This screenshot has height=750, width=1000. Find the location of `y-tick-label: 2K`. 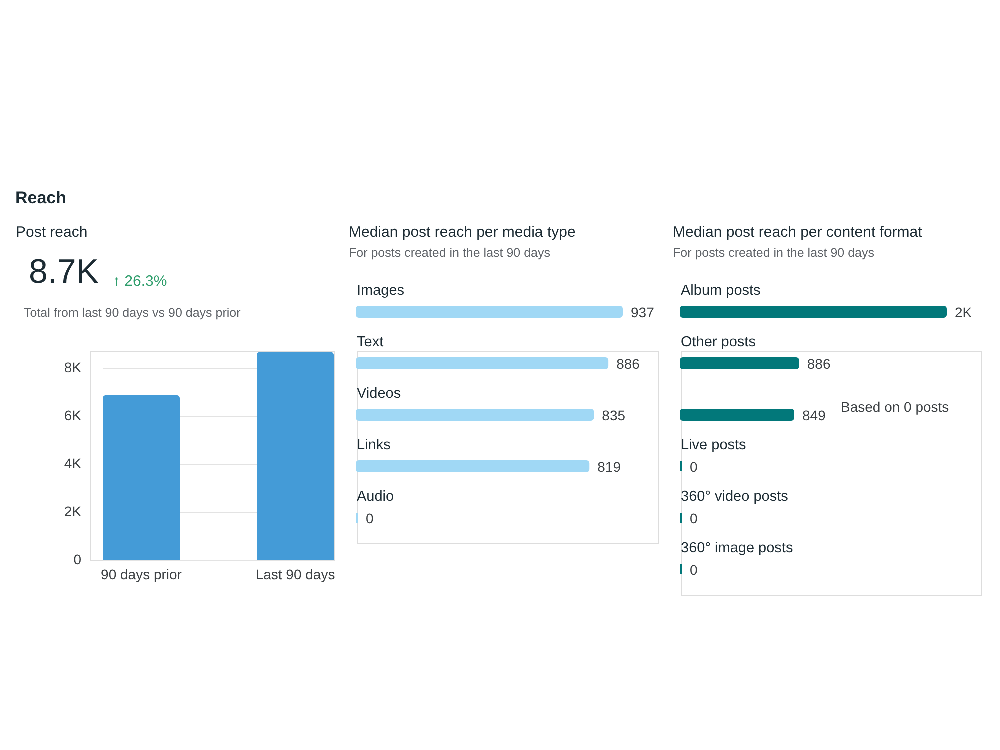

y-tick-label: 2K is located at coordinates (73, 511).